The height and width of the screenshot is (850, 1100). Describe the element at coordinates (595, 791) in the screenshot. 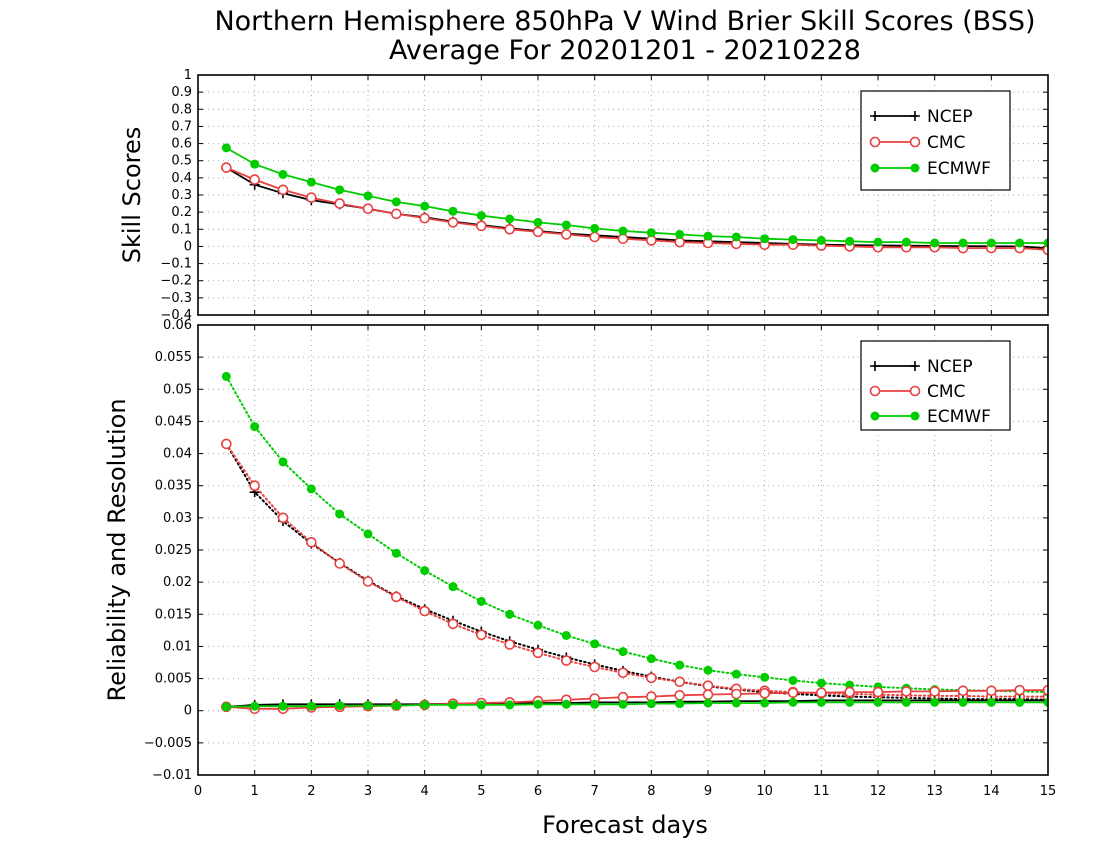

I see `x-tick-label: 7` at that location.